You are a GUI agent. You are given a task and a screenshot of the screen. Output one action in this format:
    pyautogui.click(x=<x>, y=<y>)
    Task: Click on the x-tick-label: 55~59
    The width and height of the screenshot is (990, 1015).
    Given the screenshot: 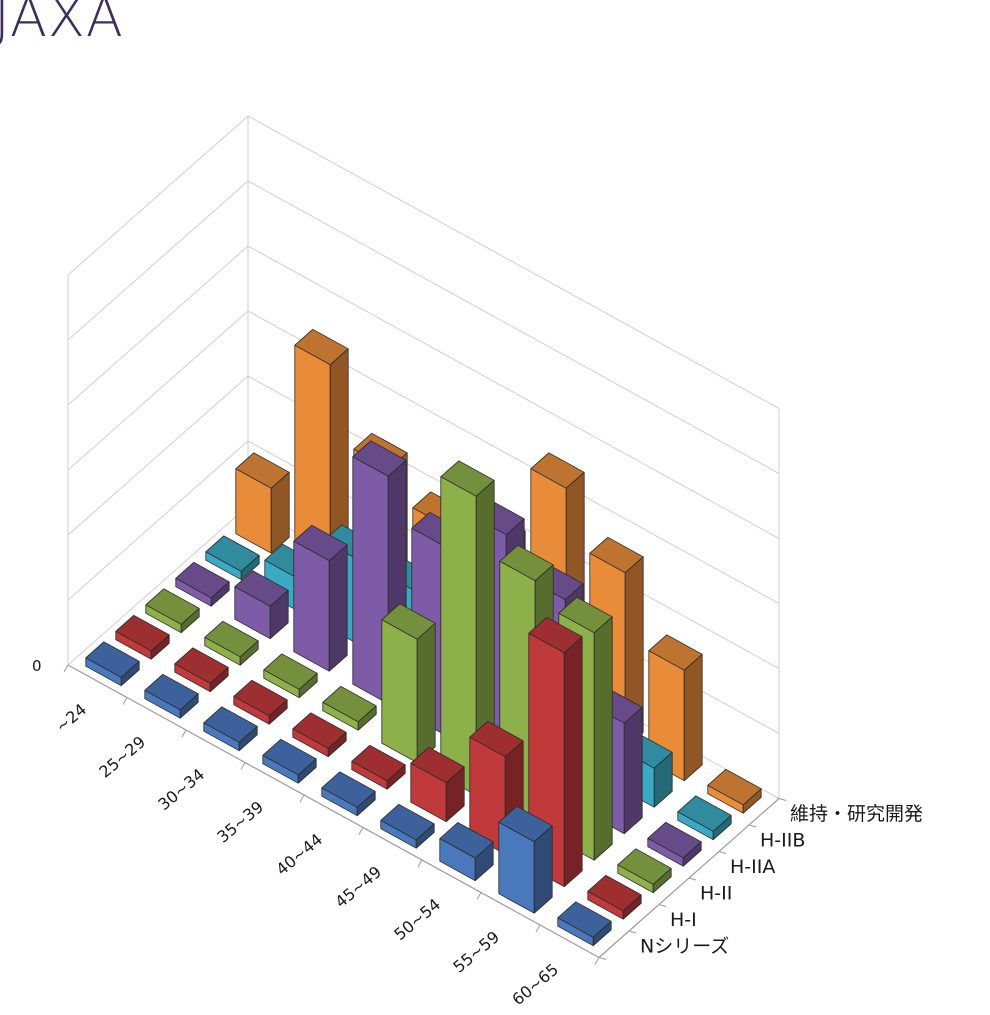 What is the action you would take?
    pyautogui.click(x=476, y=951)
    